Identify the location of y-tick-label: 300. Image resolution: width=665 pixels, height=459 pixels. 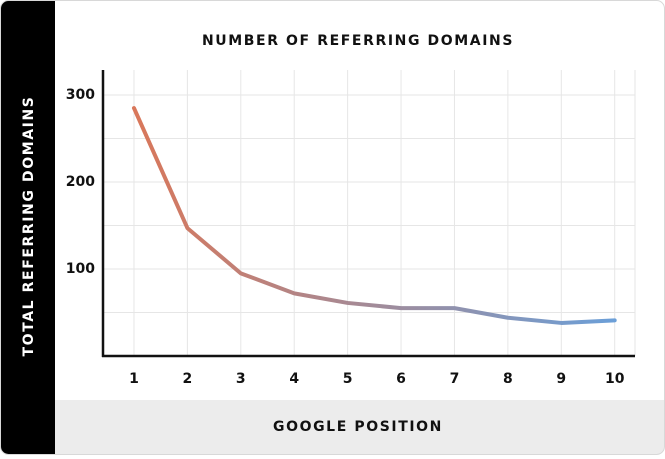
(80, 95).